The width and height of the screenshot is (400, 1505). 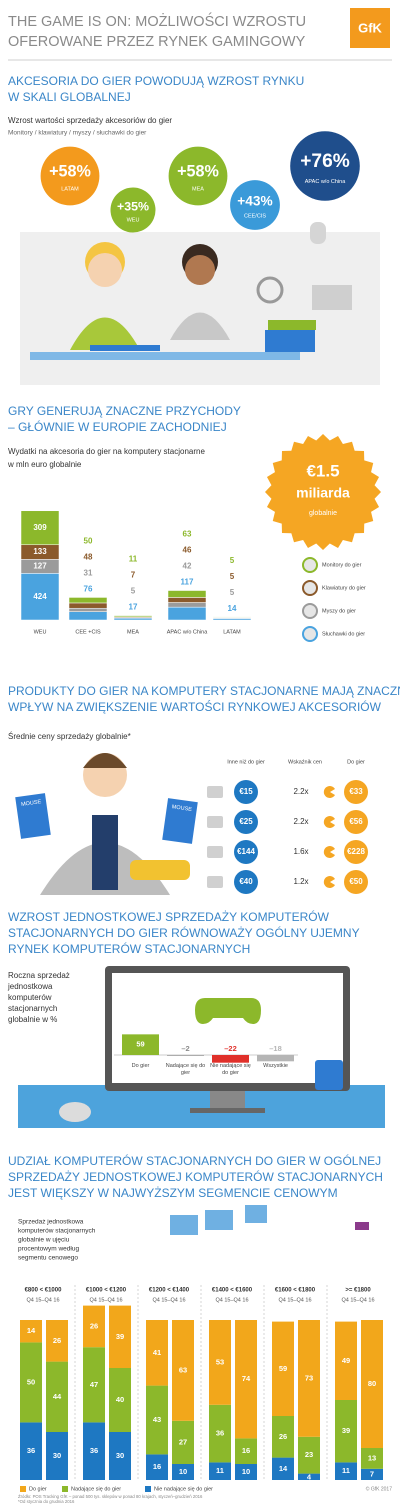 What do you see at coordinates (342, 565) in the screenshot?
I see `legend-label: Monitory do gier` at bounding box center [342, 565].